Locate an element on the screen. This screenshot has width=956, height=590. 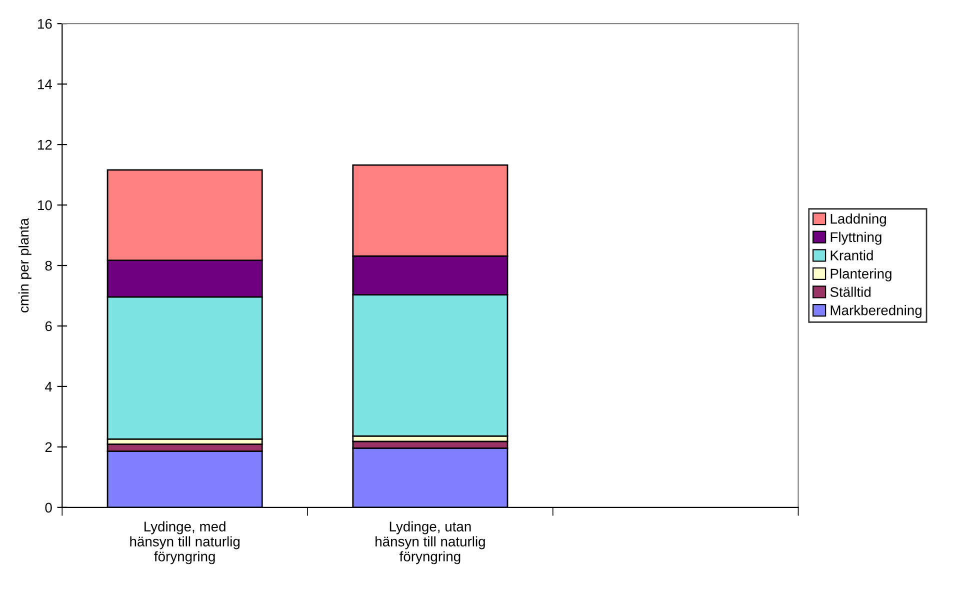
y-tick-label: 2 is located at coordinates (48, 447).